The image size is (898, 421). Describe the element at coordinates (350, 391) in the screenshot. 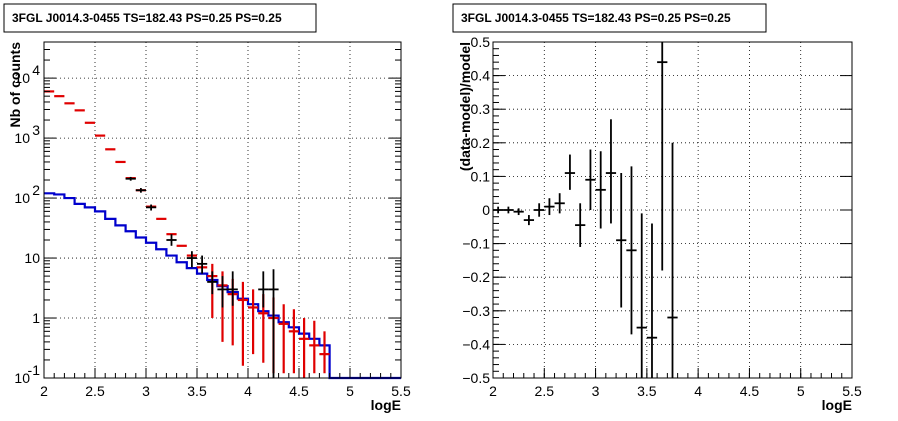

I see `counts-x-tick-label: 5` at that location.